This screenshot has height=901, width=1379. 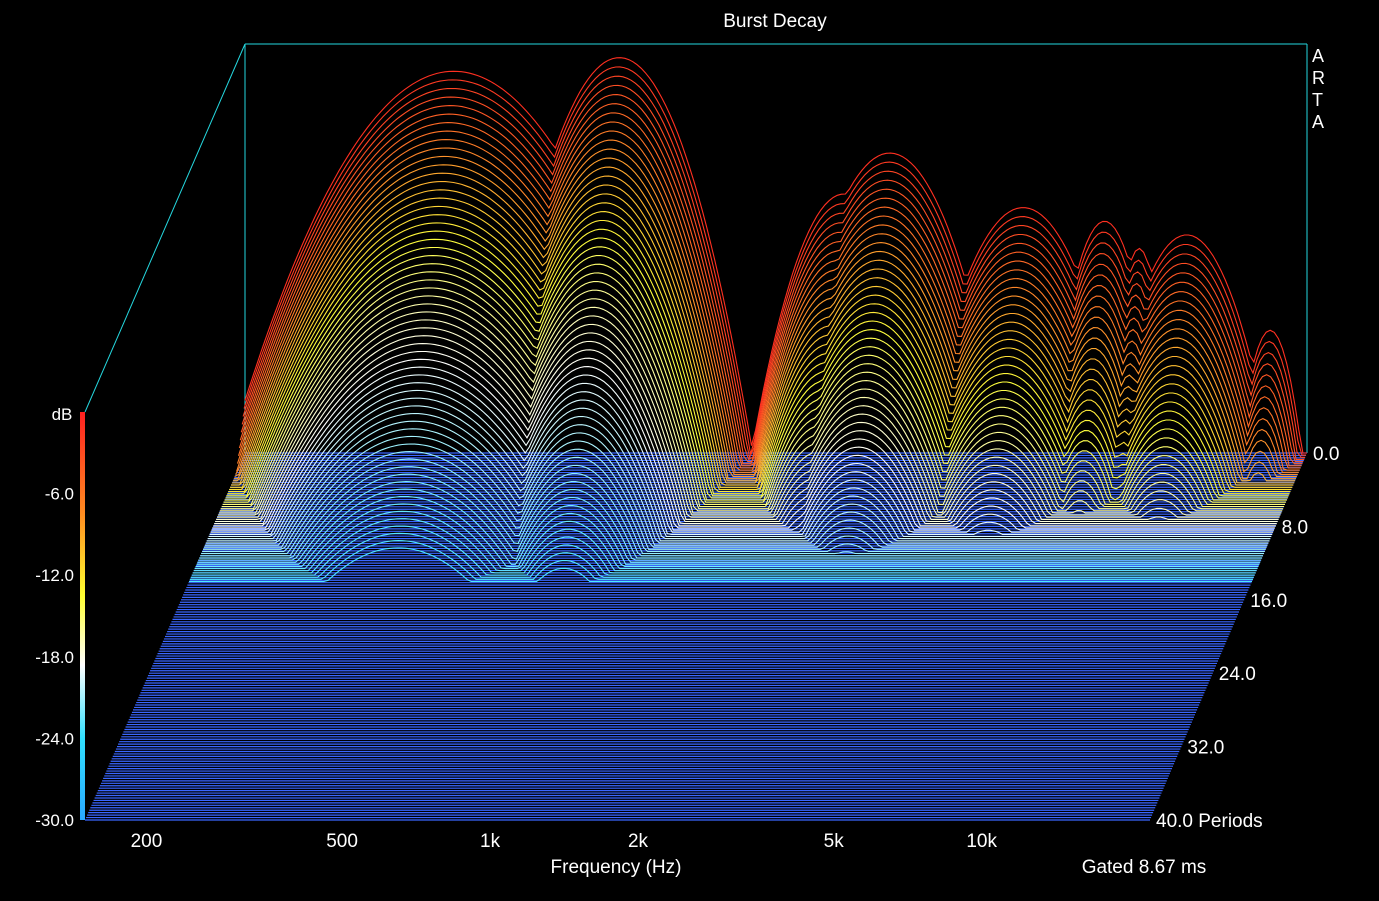 What do you see at coordinates (1318, 78) in the screenshot?
I see `brand-letter: R` at bounding box center [1318, 78].